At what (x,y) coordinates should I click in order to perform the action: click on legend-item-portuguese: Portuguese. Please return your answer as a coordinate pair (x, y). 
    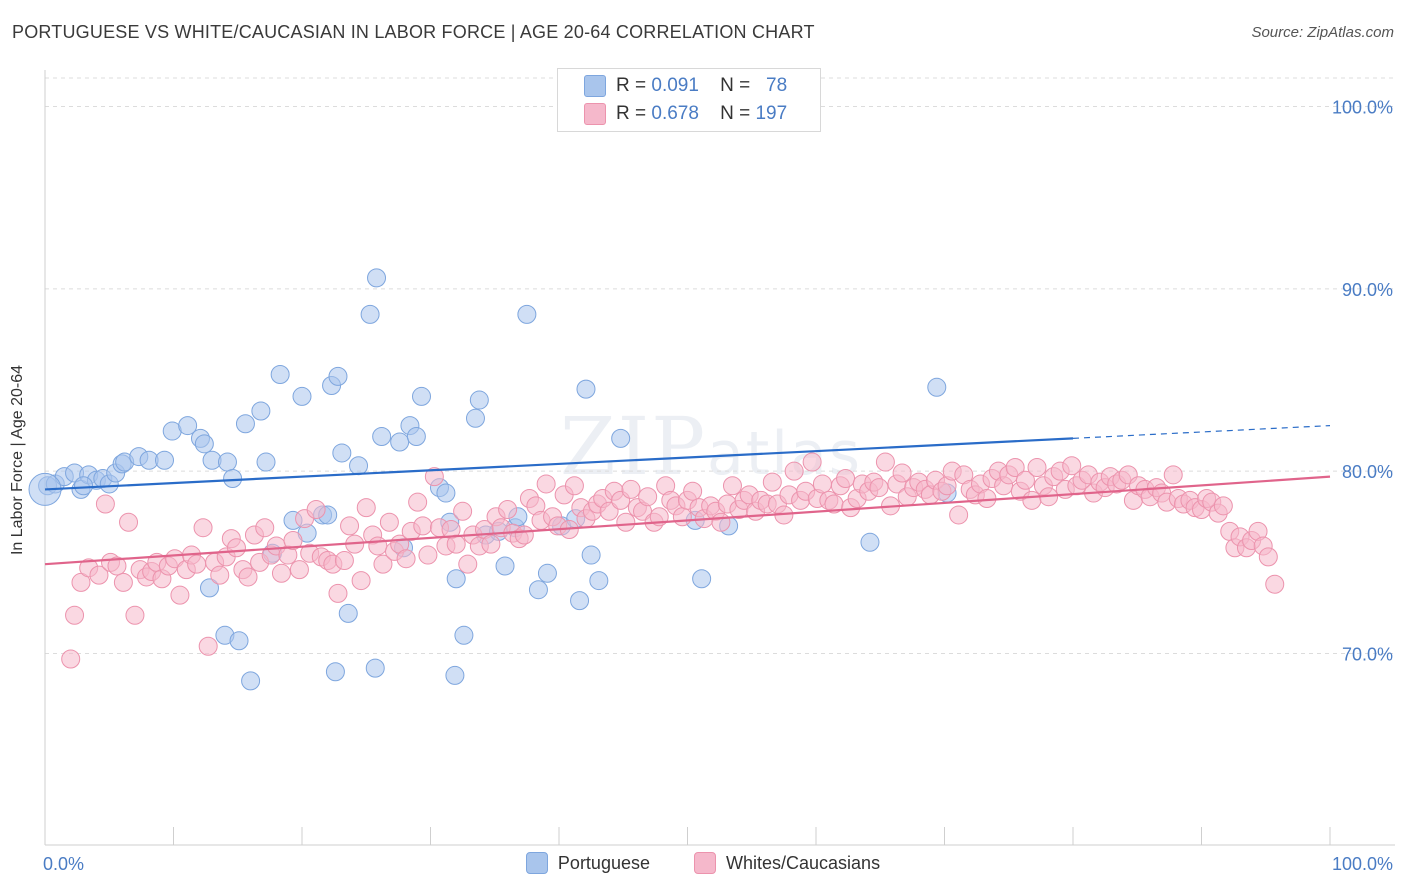
    Looking at the image, I should click on (587, 863).